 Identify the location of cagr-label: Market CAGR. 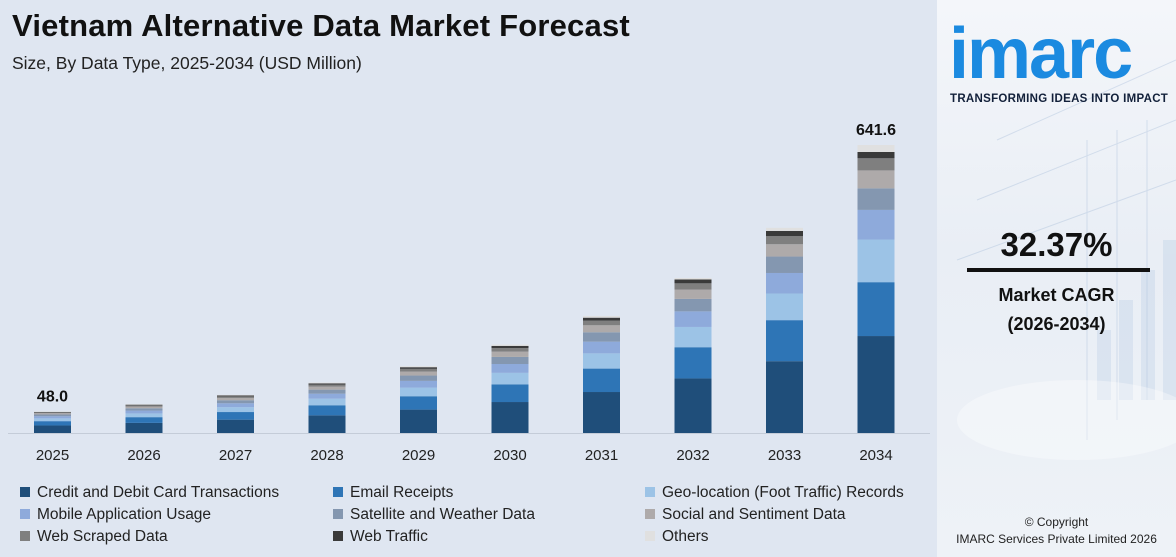
(1056, 295).